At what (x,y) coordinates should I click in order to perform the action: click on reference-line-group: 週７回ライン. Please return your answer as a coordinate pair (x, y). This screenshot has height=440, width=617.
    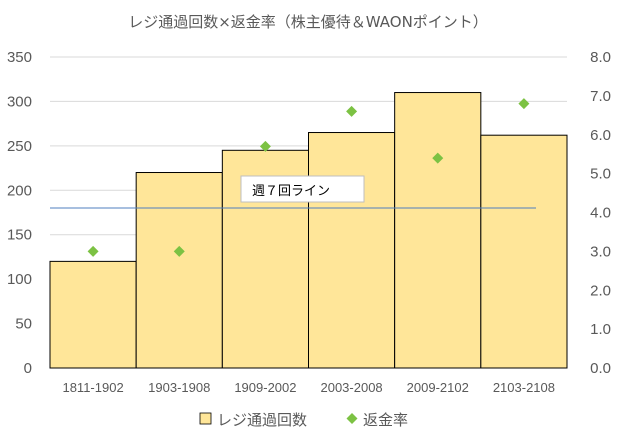
    Looking at the image, I should click on (293, 192).